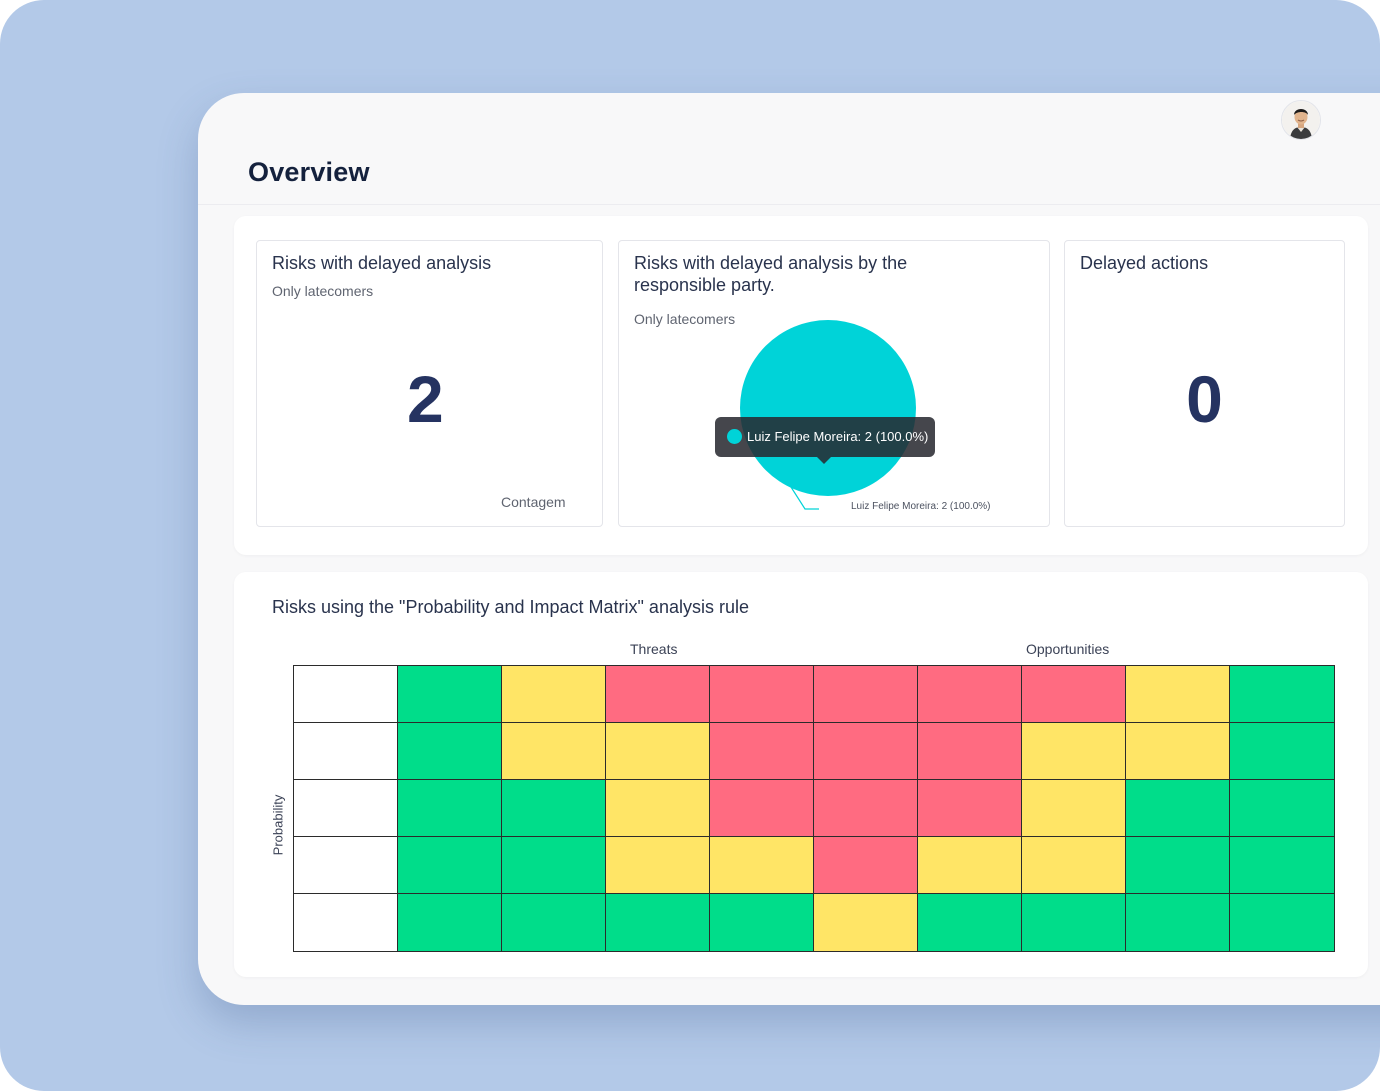 The height and width of the screenshot is (1091, 1380). I want to click on probability-axis-label: Probability, so click(278, 825).